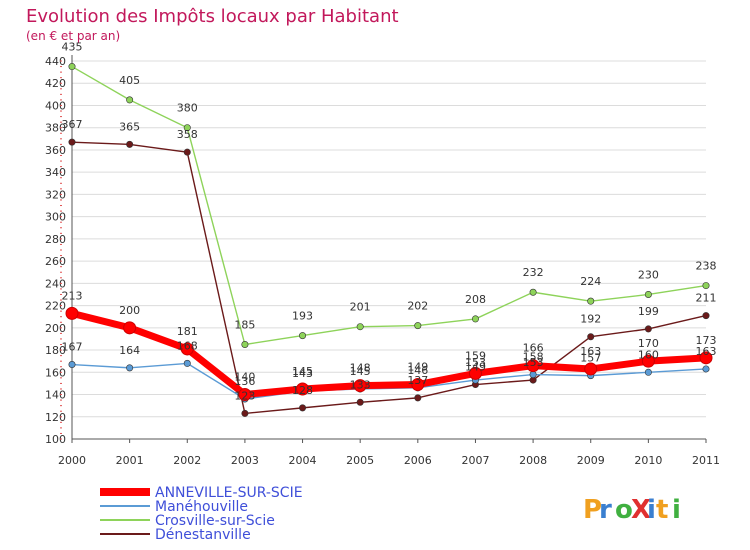 The height and width of the screenshot is (550, 750). Describe the element at coordinates (129, 310) in the screenshot. I see `data-label: 200` at that location.